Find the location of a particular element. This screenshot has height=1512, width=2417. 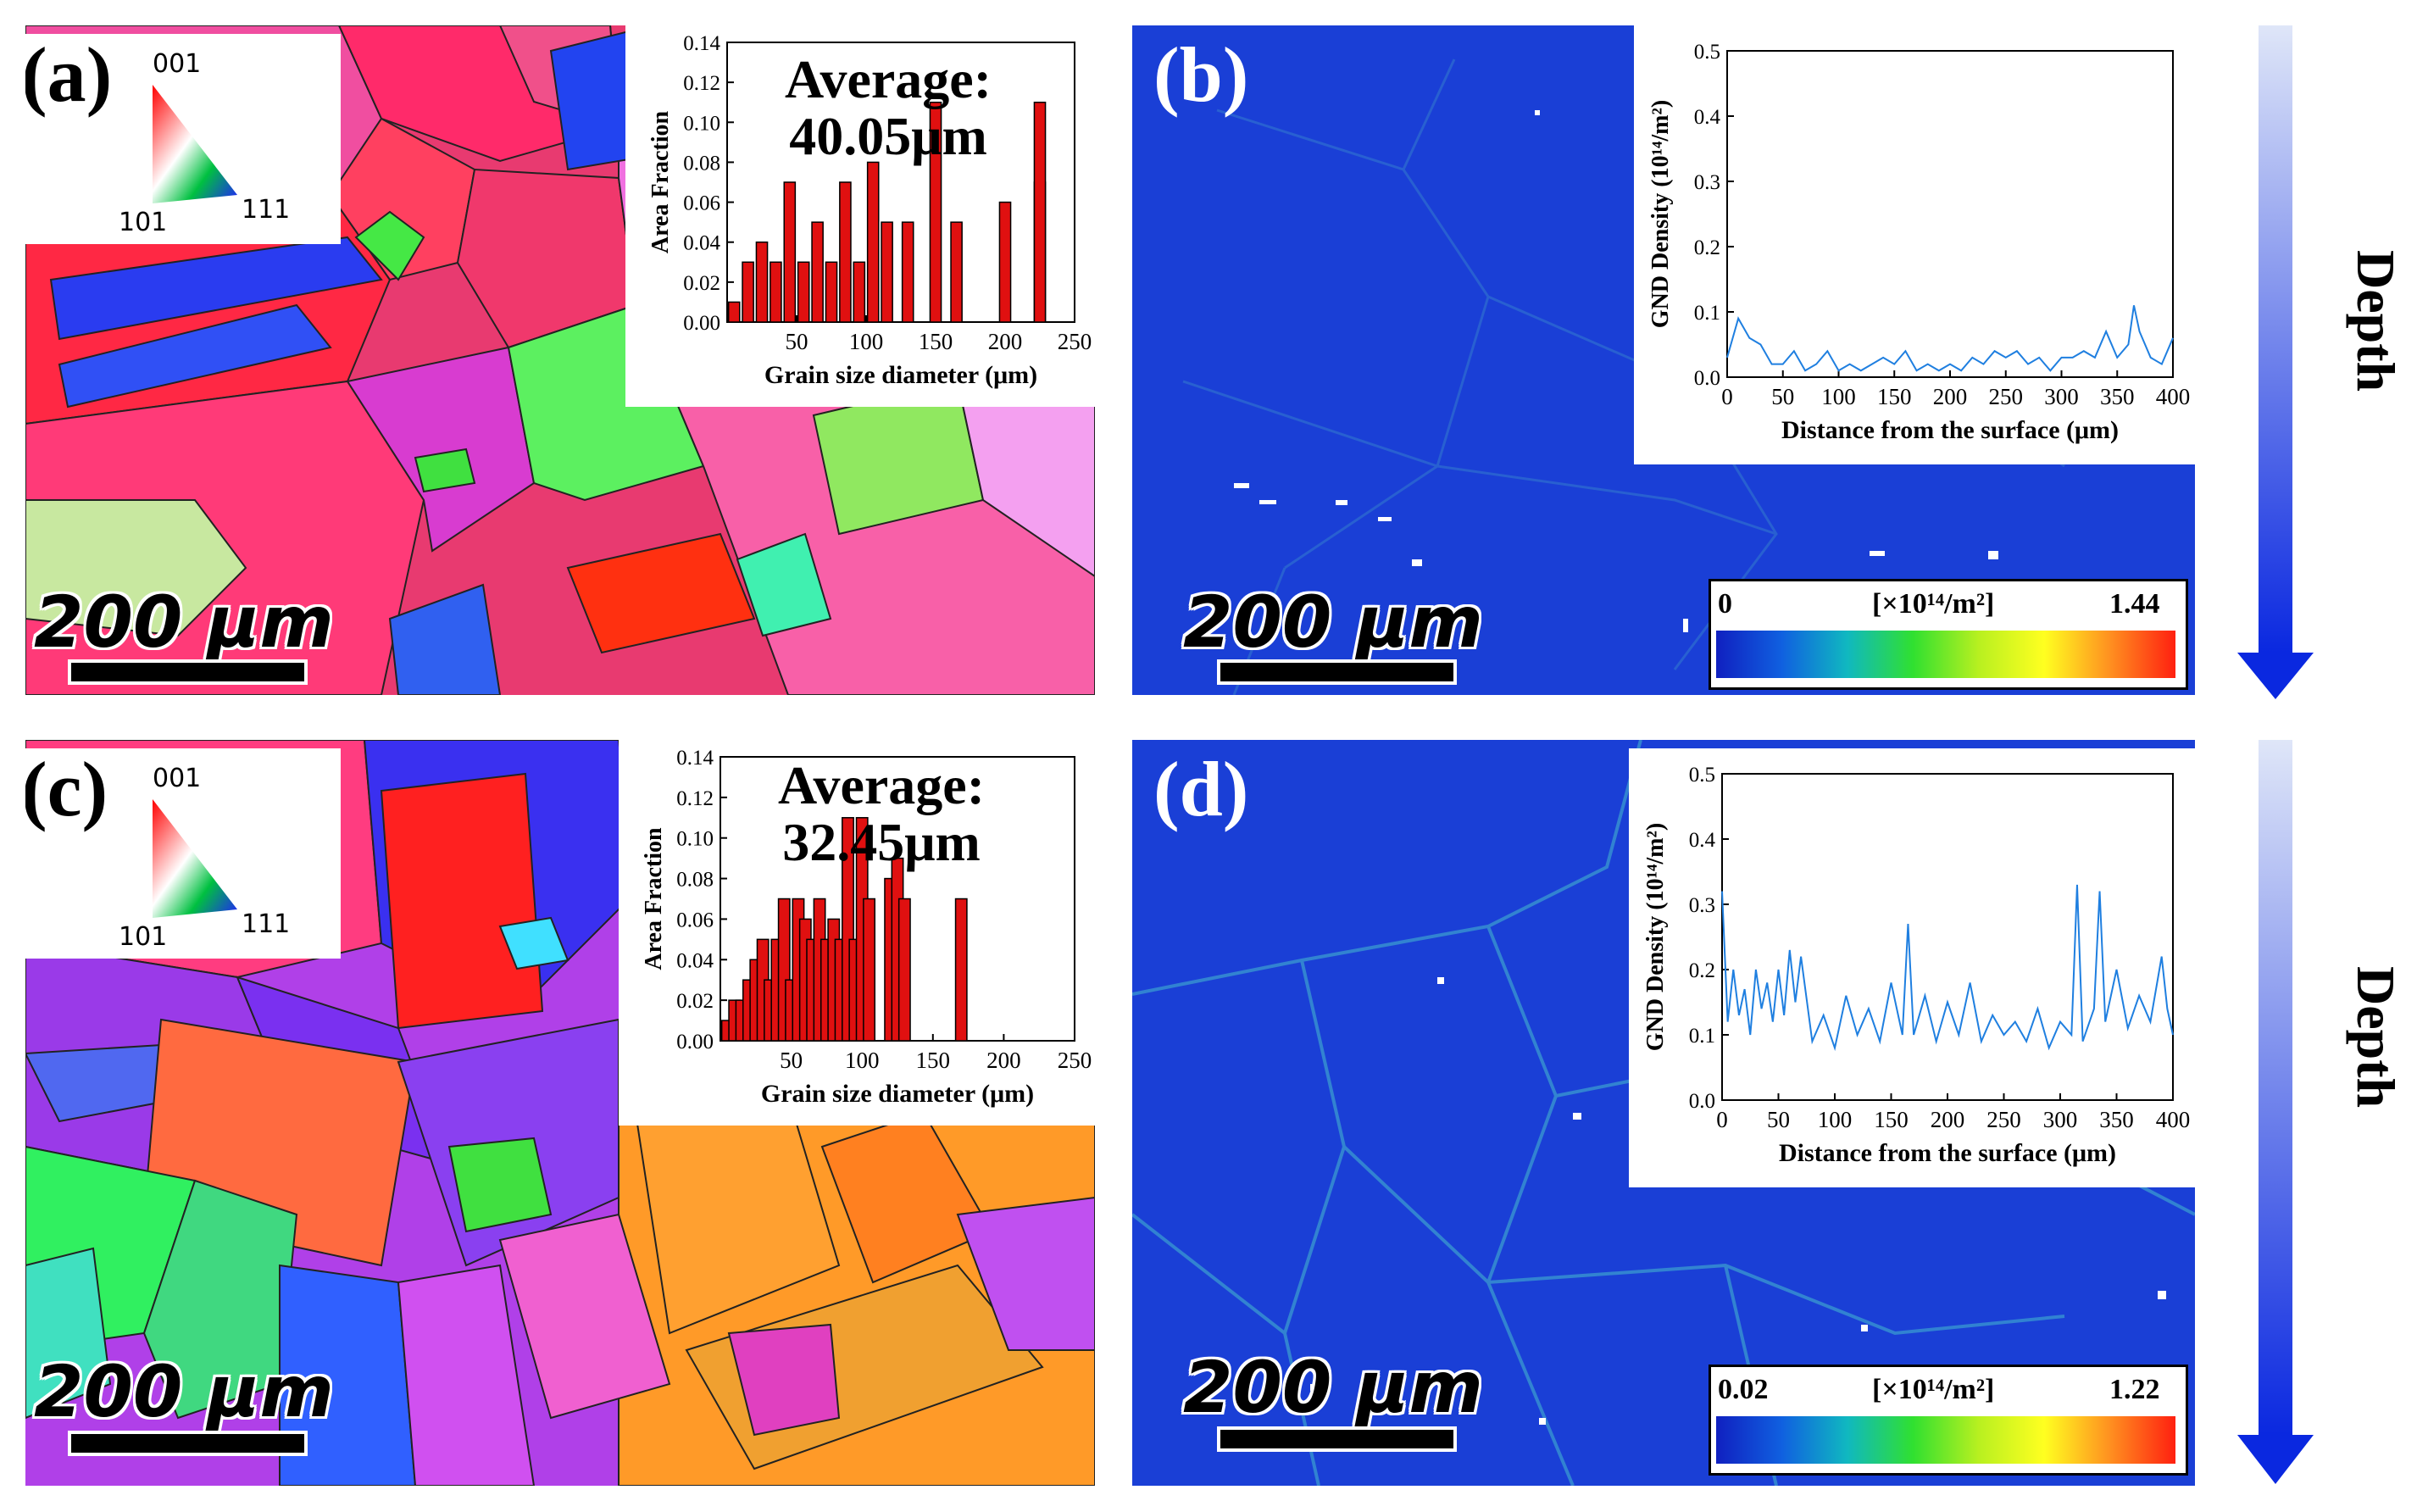

ipf-triangle-icon is located at coordinates (195, 144).